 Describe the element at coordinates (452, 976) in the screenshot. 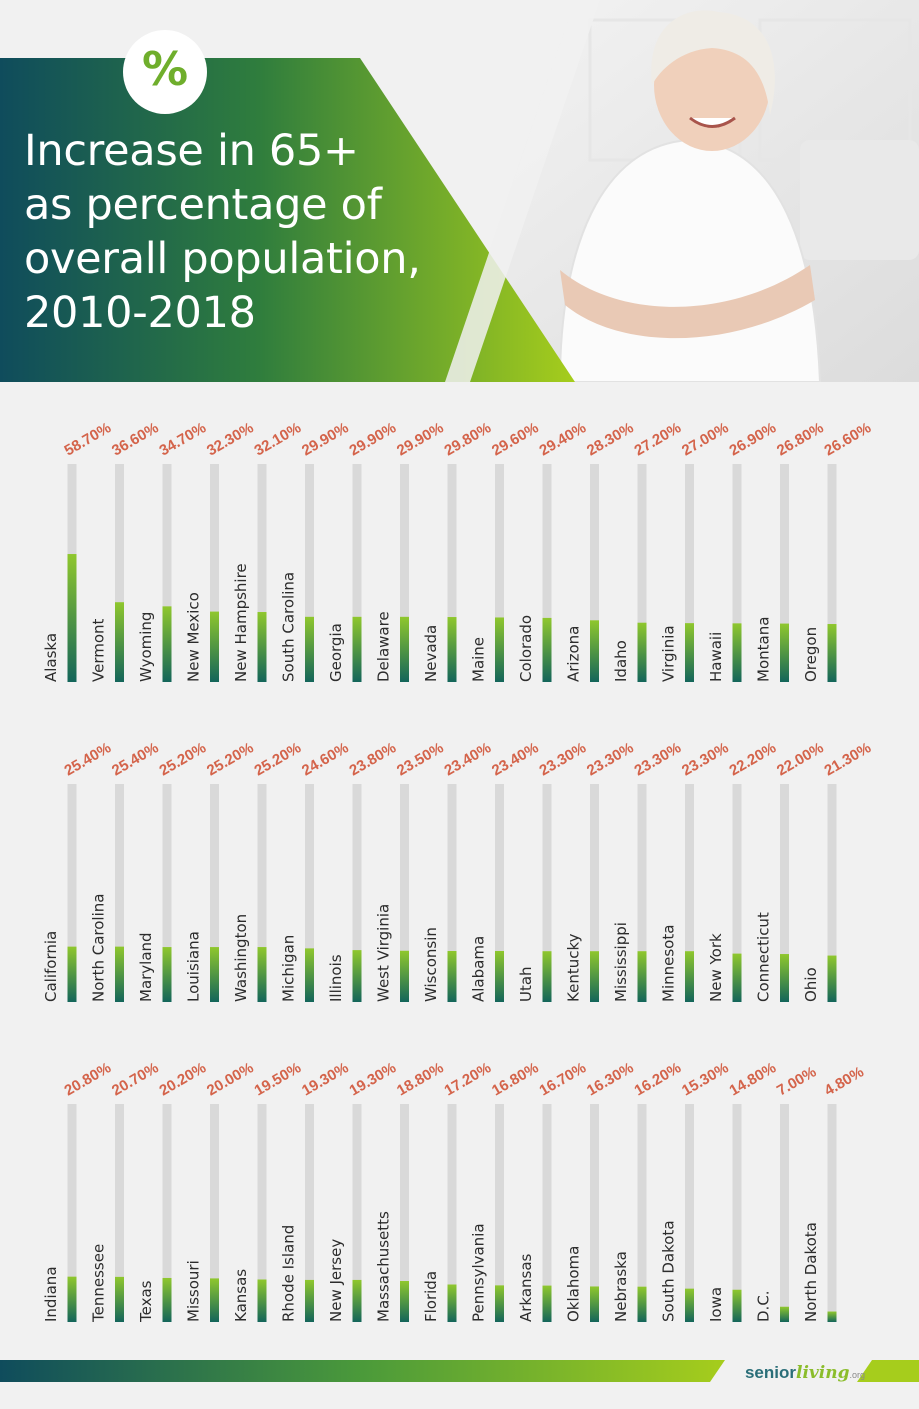

I see `bar-wisconsin` at that location.